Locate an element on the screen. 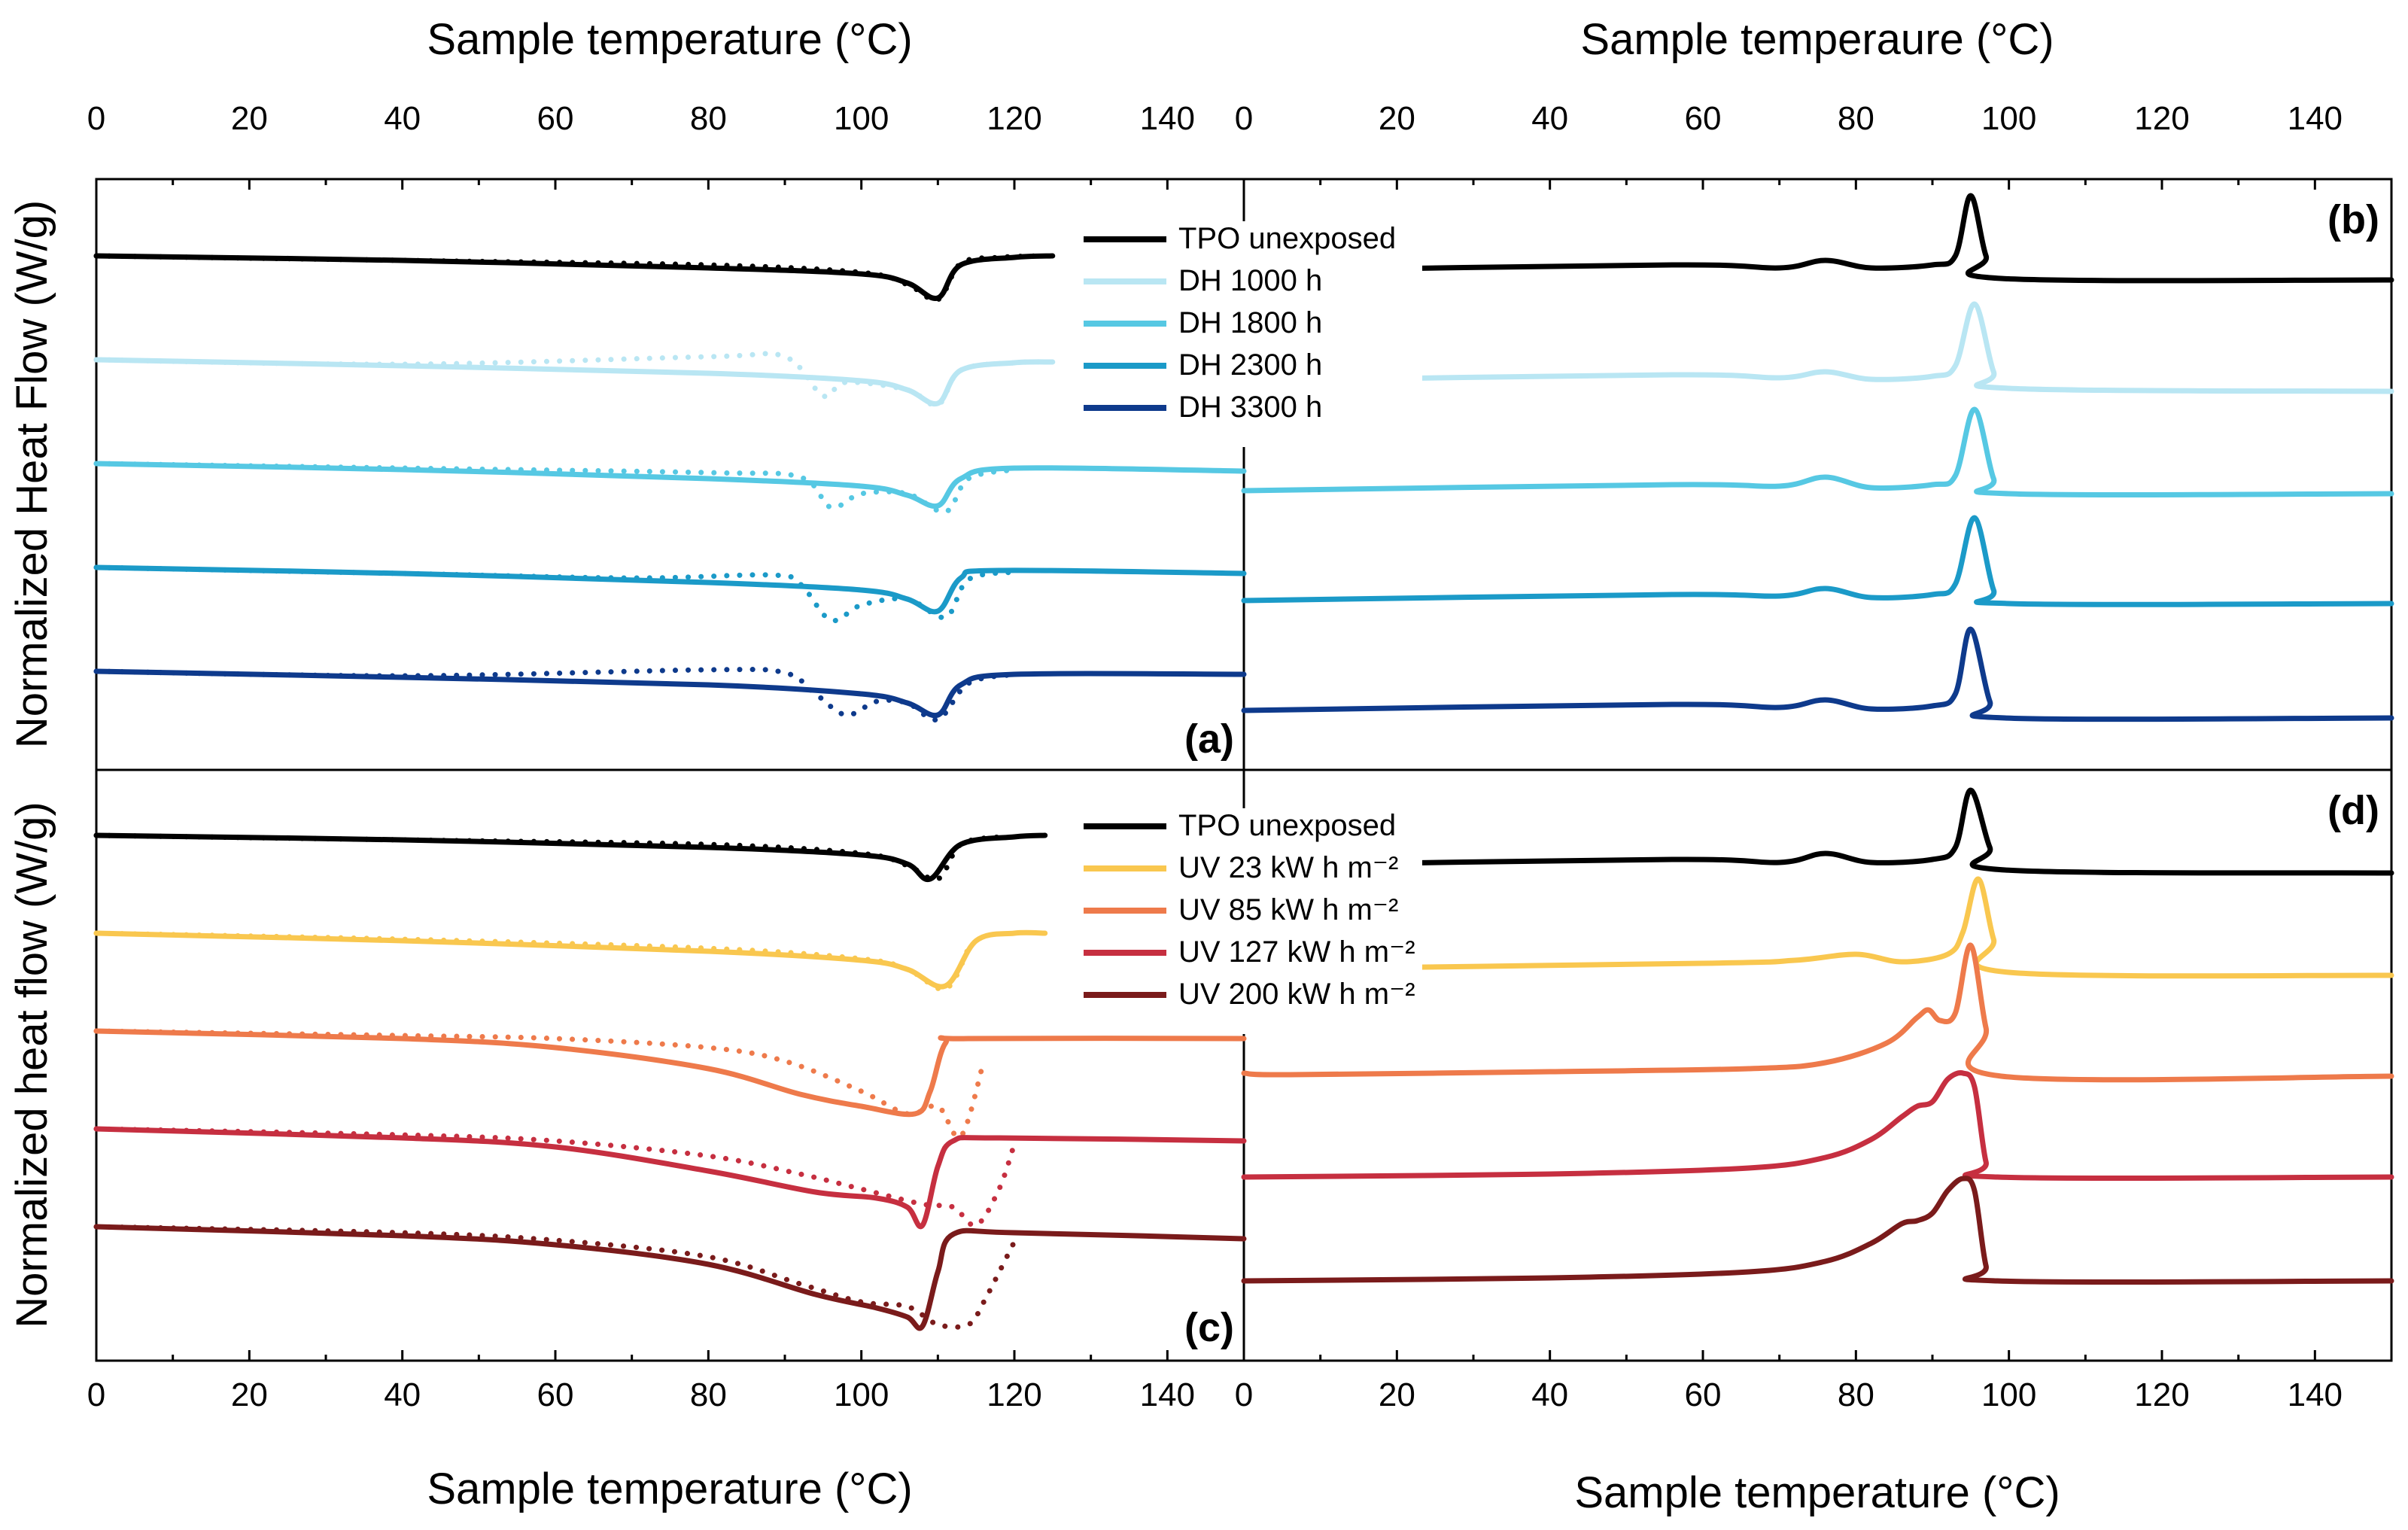  top-ticks-b: 0 20 40 60 80 100 120 140 is located at coordinates (1789, 145).